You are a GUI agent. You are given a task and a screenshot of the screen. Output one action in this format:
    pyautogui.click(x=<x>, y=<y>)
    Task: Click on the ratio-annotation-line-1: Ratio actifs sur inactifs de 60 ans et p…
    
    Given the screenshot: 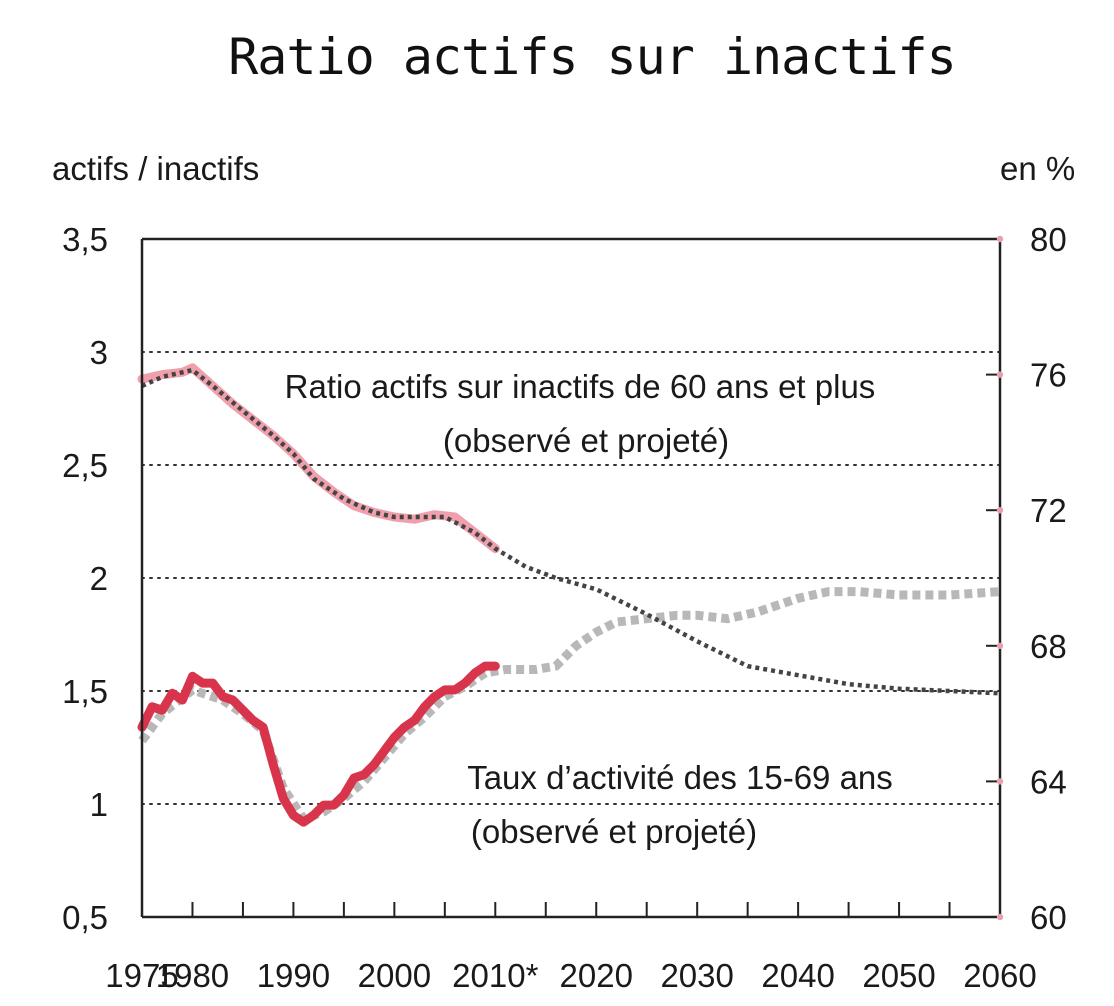 What is the action you would take?
    pyautogui.click(x=580, y=386)
    